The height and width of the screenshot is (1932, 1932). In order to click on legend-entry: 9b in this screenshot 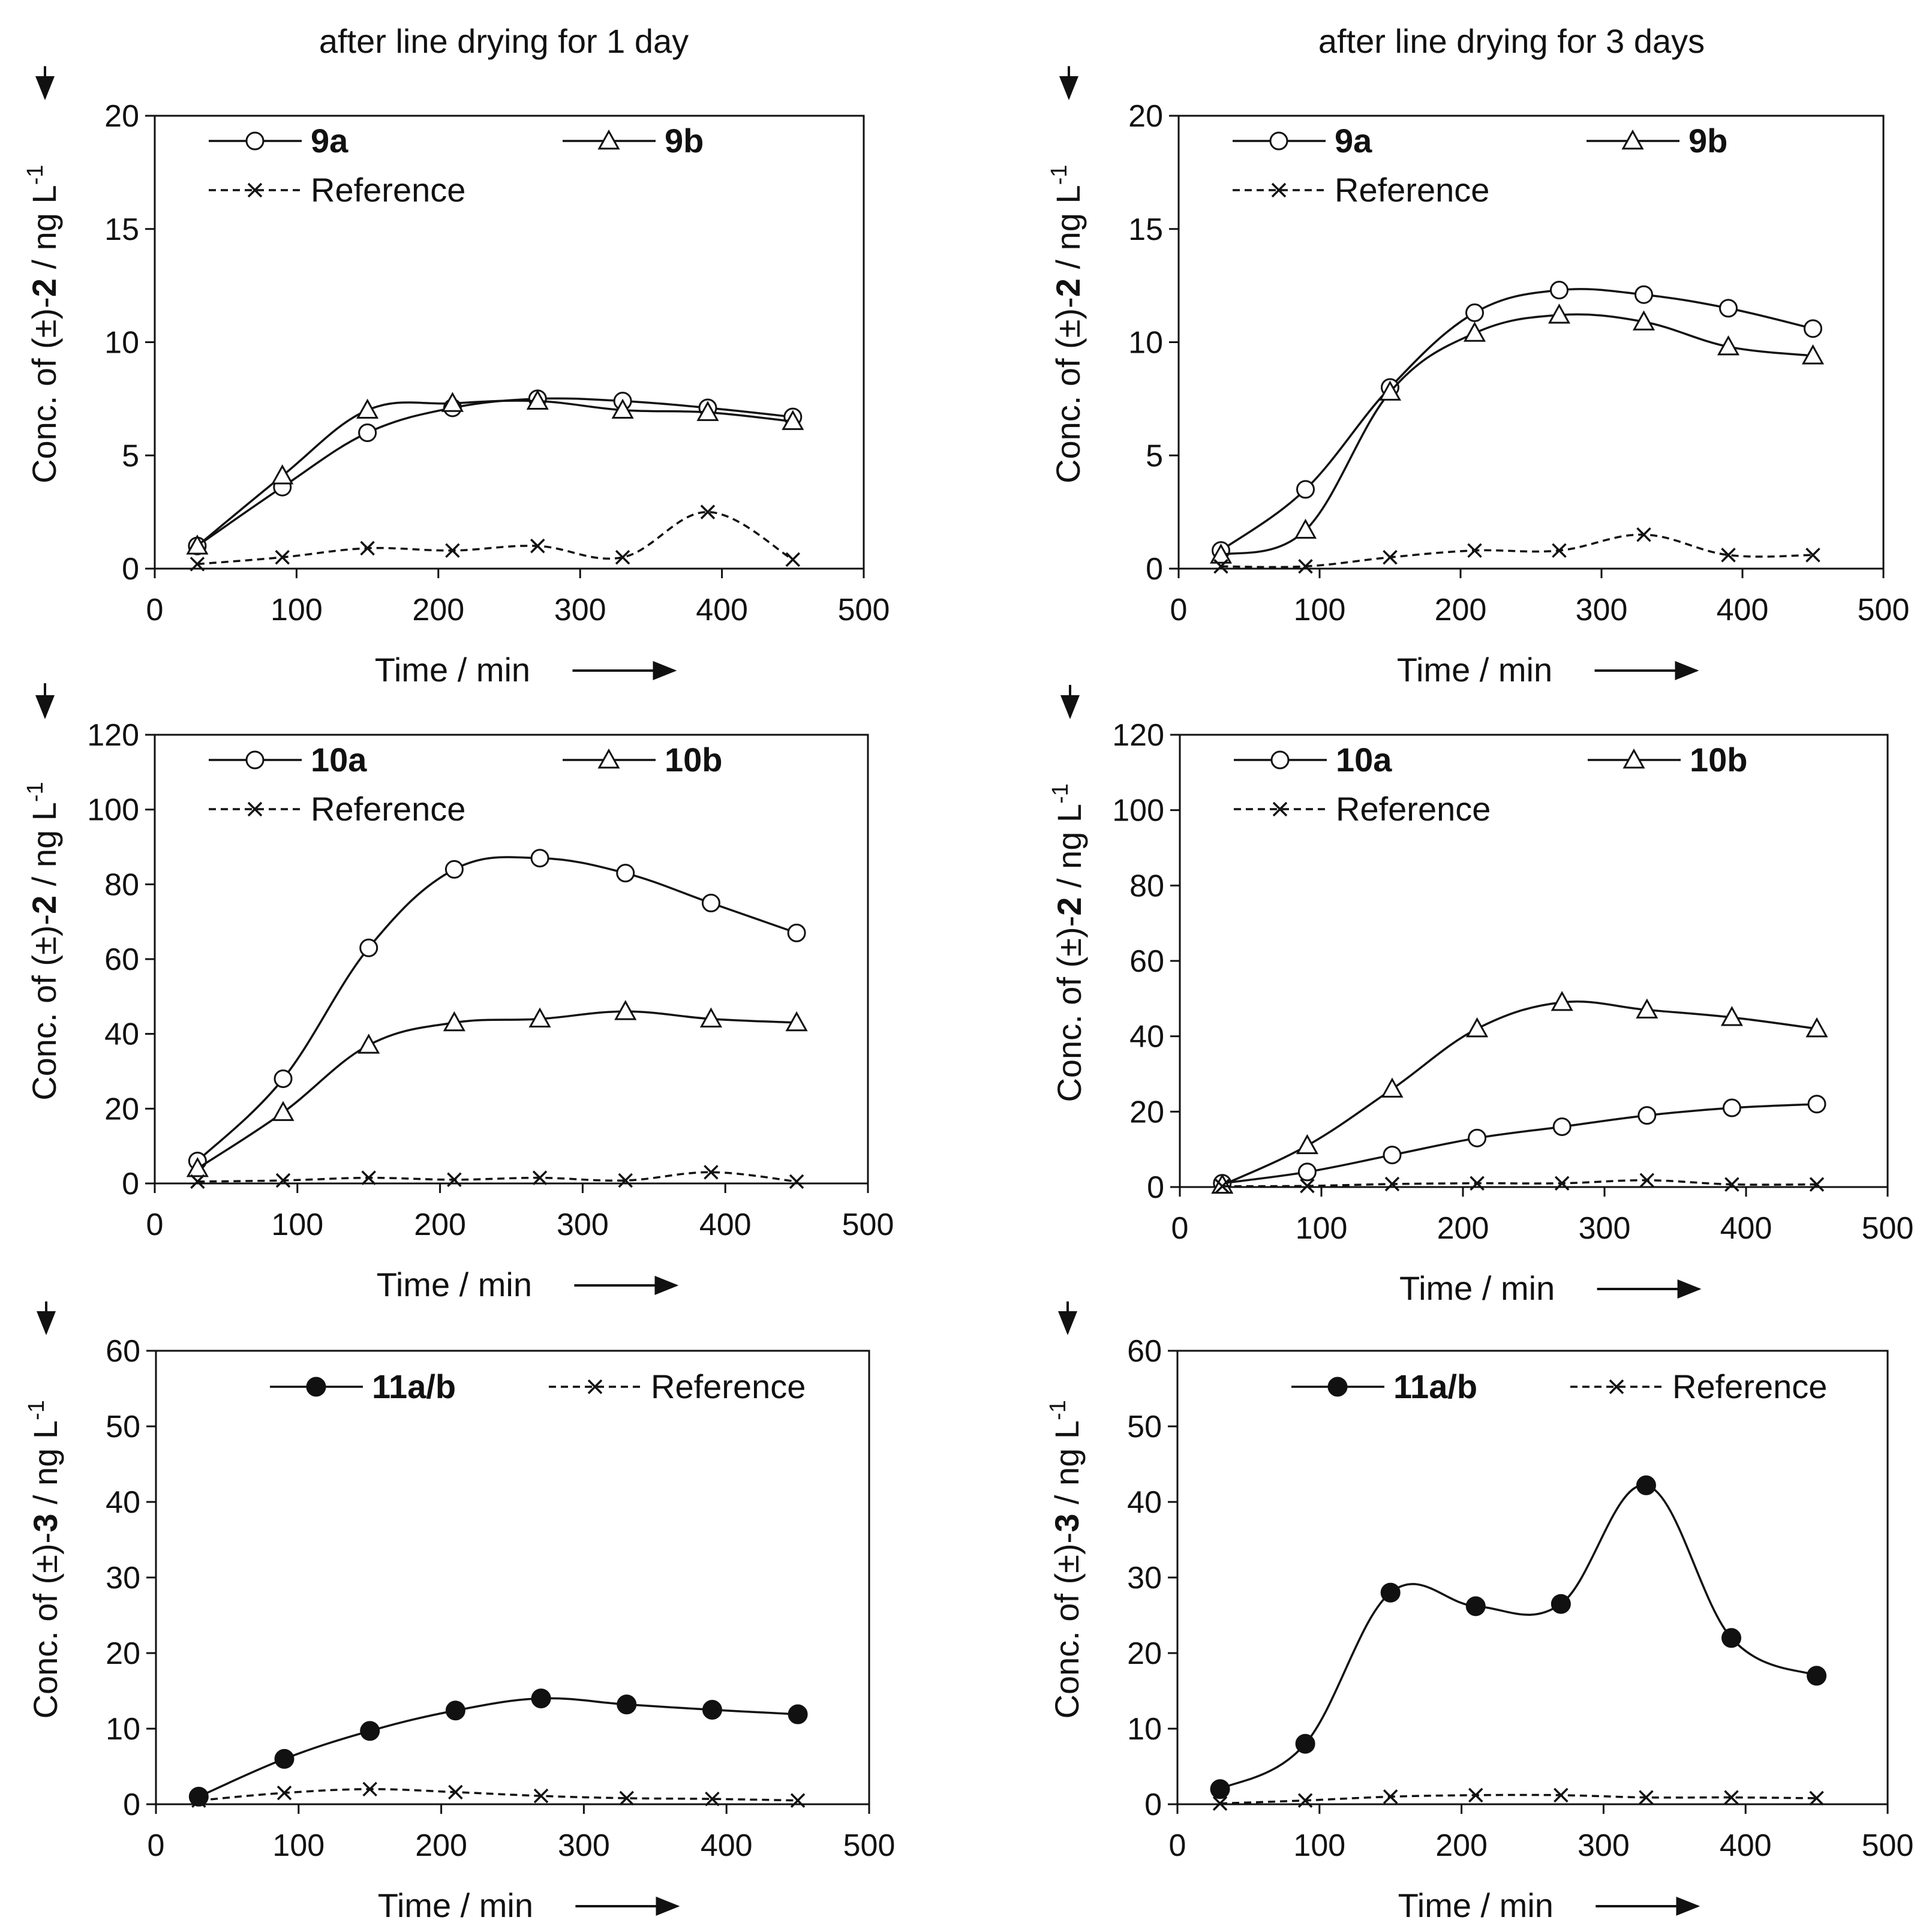, I will do `click(1657, 141)`.